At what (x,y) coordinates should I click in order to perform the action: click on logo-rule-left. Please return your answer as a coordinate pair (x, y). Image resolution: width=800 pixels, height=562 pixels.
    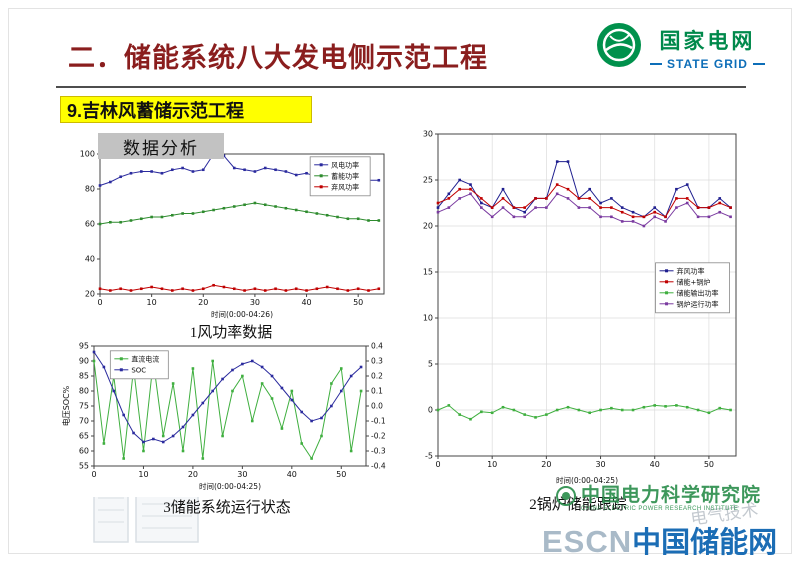
    Looking at the image, I should click on (656, 63).